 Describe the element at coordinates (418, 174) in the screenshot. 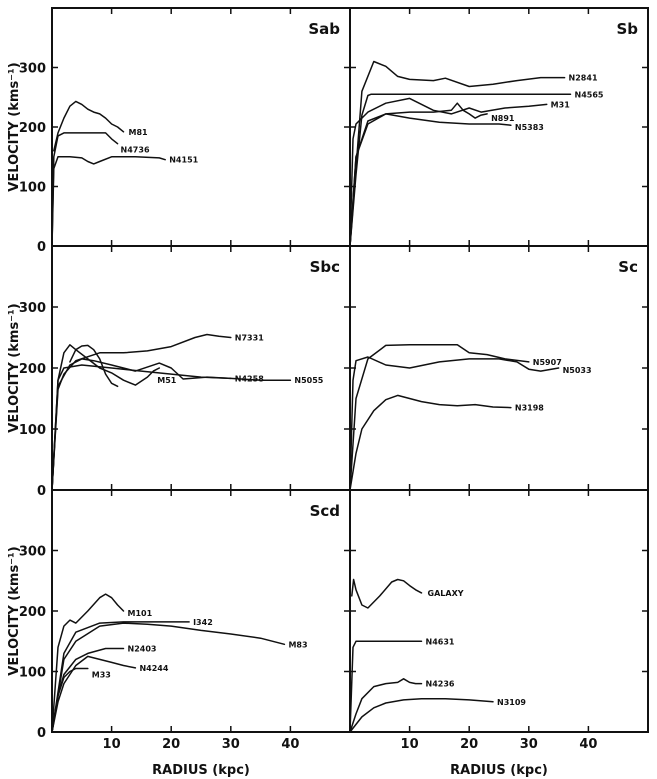

I see `curve-n891` at that location.